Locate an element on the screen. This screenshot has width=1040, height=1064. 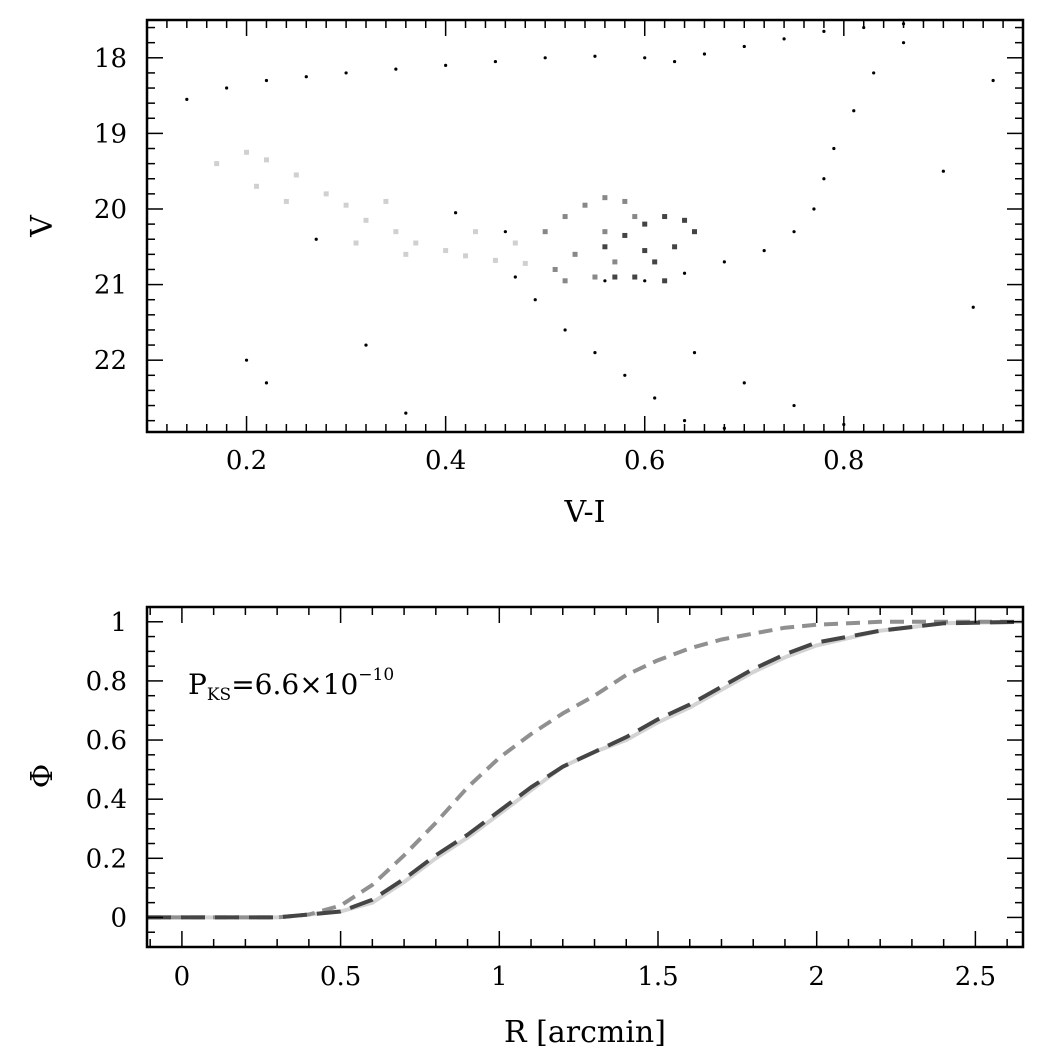
cumulative-x-tick-label: 0.5 is located at coordinates (340, 977).